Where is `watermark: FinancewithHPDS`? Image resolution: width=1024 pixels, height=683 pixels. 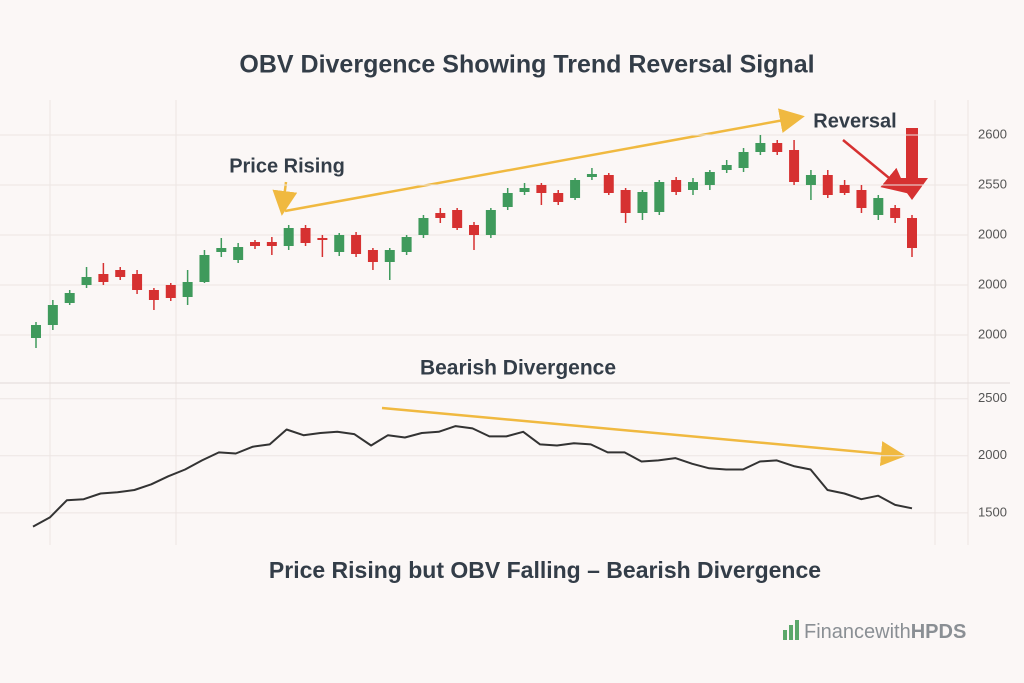
watermark: FinancewithHPDS is located at coordinates (885, 632).